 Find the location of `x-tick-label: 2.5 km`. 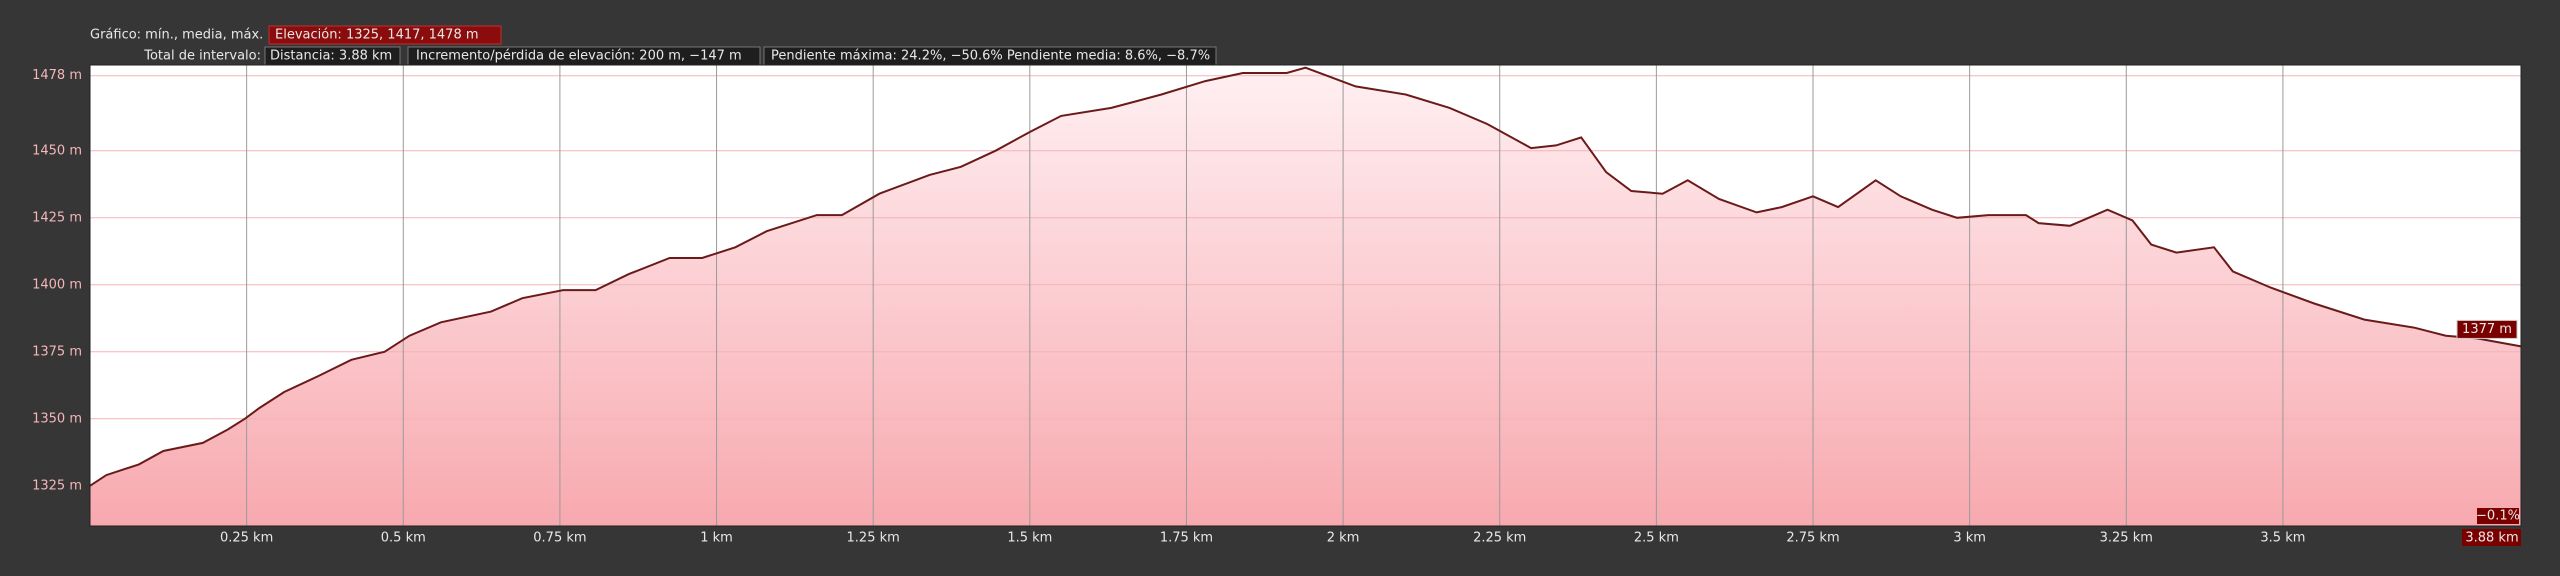

x-tick-label: 2.5 km is located at coordinates (1656, 538).